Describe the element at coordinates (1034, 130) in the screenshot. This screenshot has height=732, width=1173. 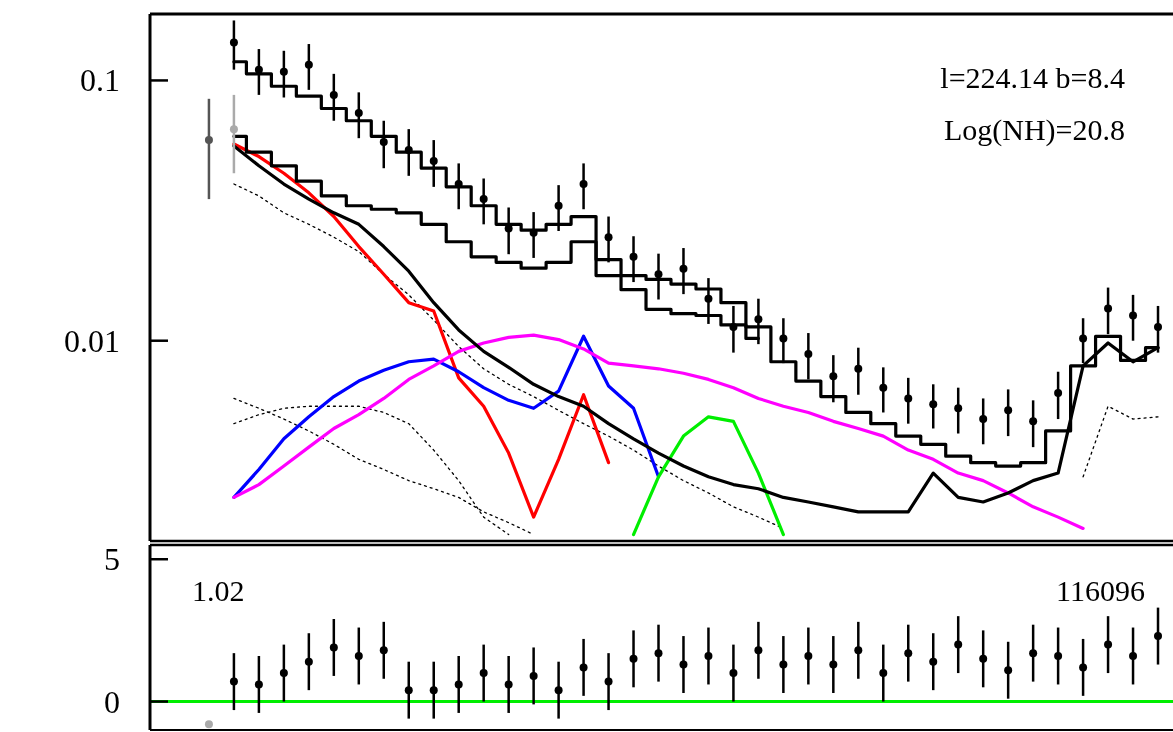
I see `annotation: Log(NH)=20.8` at that location.